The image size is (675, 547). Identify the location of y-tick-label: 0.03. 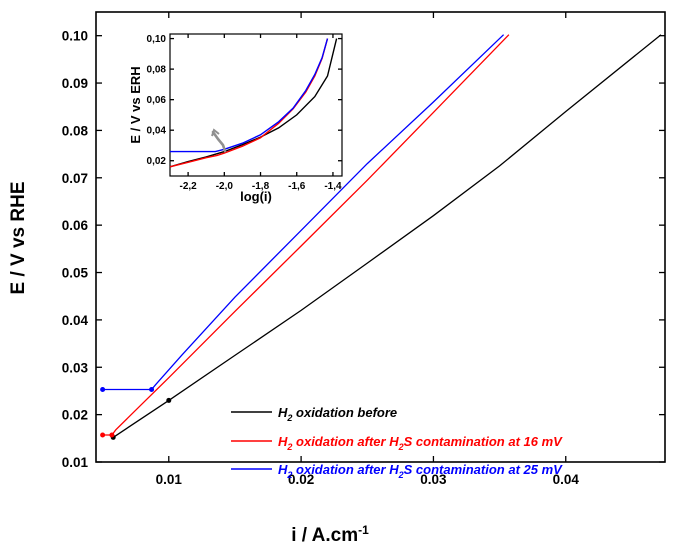
(75, 367).